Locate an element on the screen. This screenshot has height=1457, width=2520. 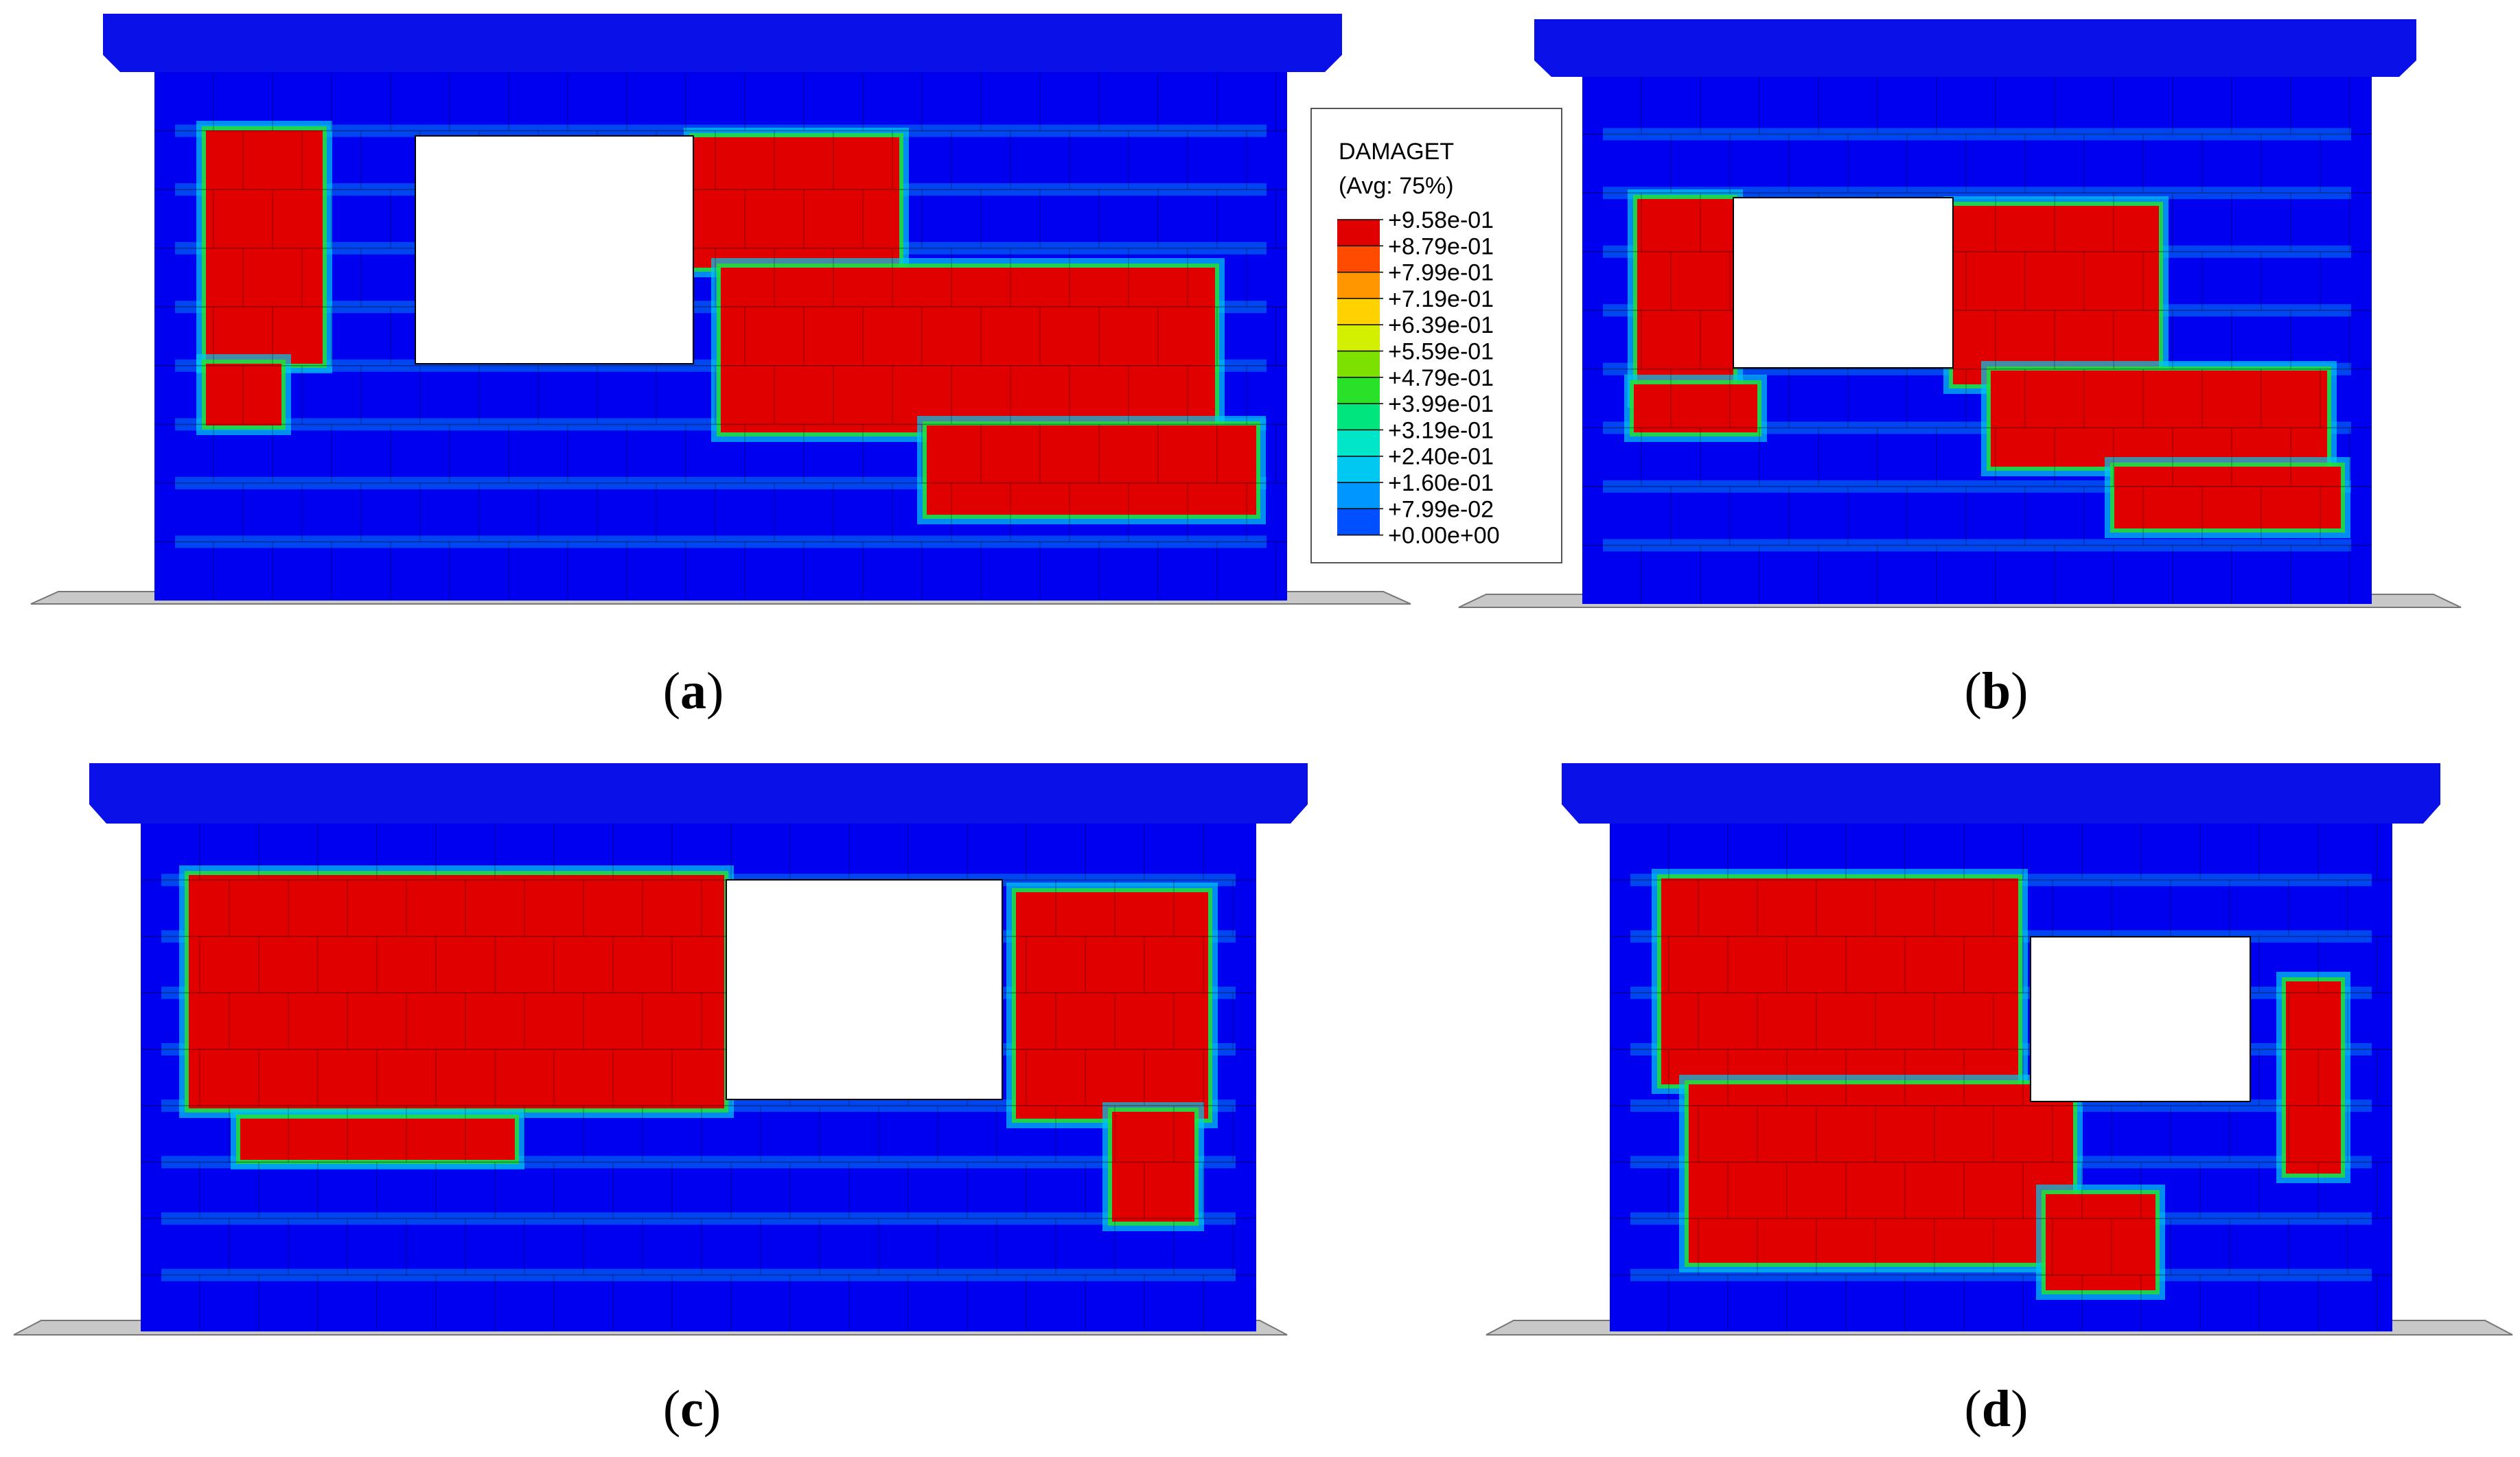
caption-d: (d) is located at coordinates (1996, 1409).